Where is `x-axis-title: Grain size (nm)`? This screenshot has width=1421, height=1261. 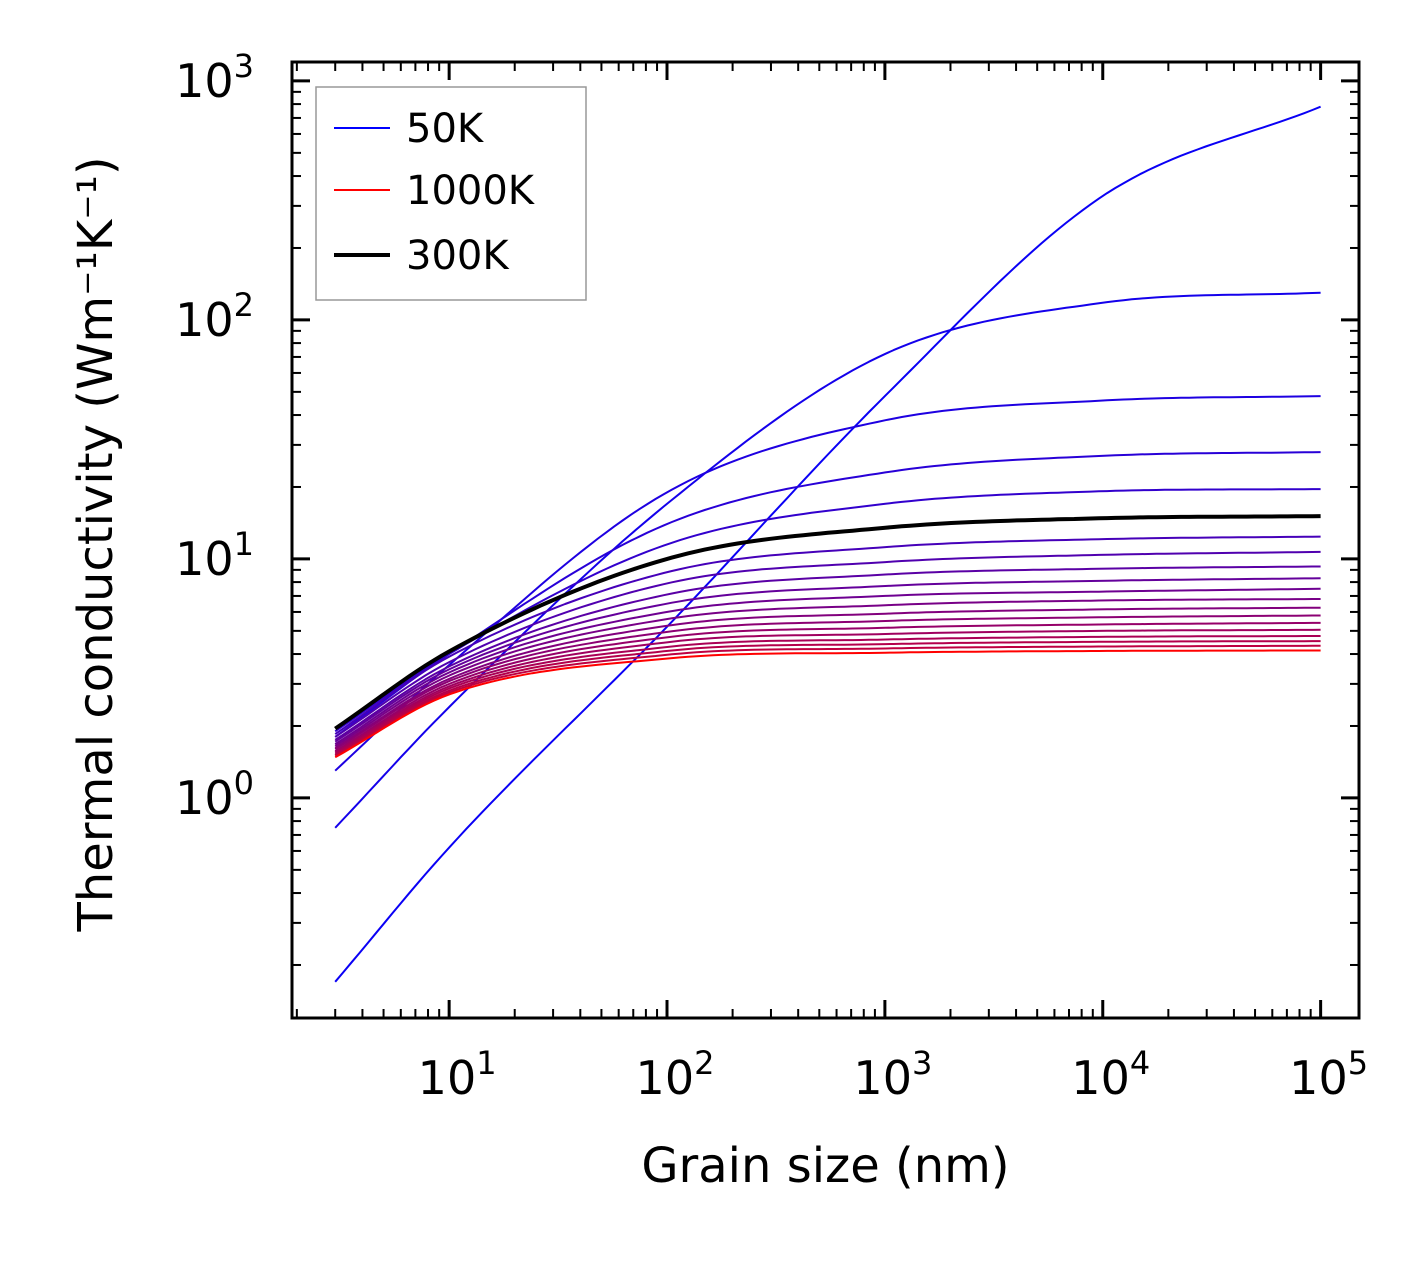
x-axis-title: Grain size (nm) is located at coordinates (825, 1166).